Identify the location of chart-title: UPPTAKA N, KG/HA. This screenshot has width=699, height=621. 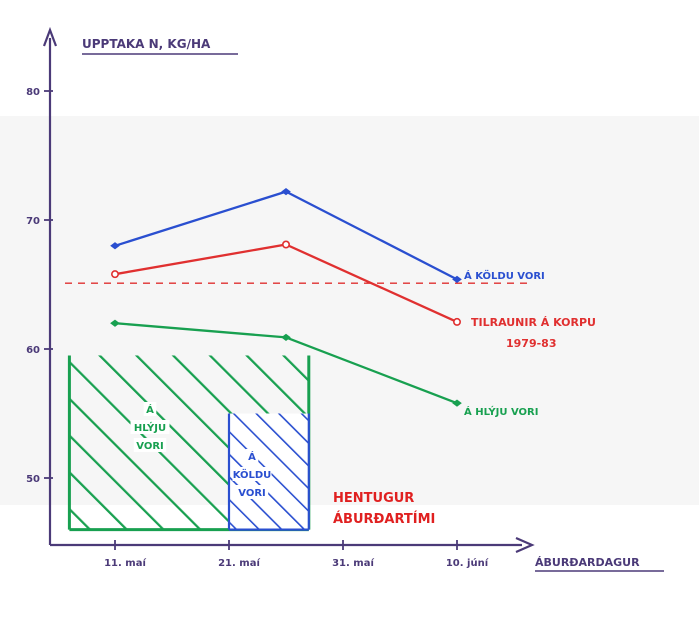
(146, 44).